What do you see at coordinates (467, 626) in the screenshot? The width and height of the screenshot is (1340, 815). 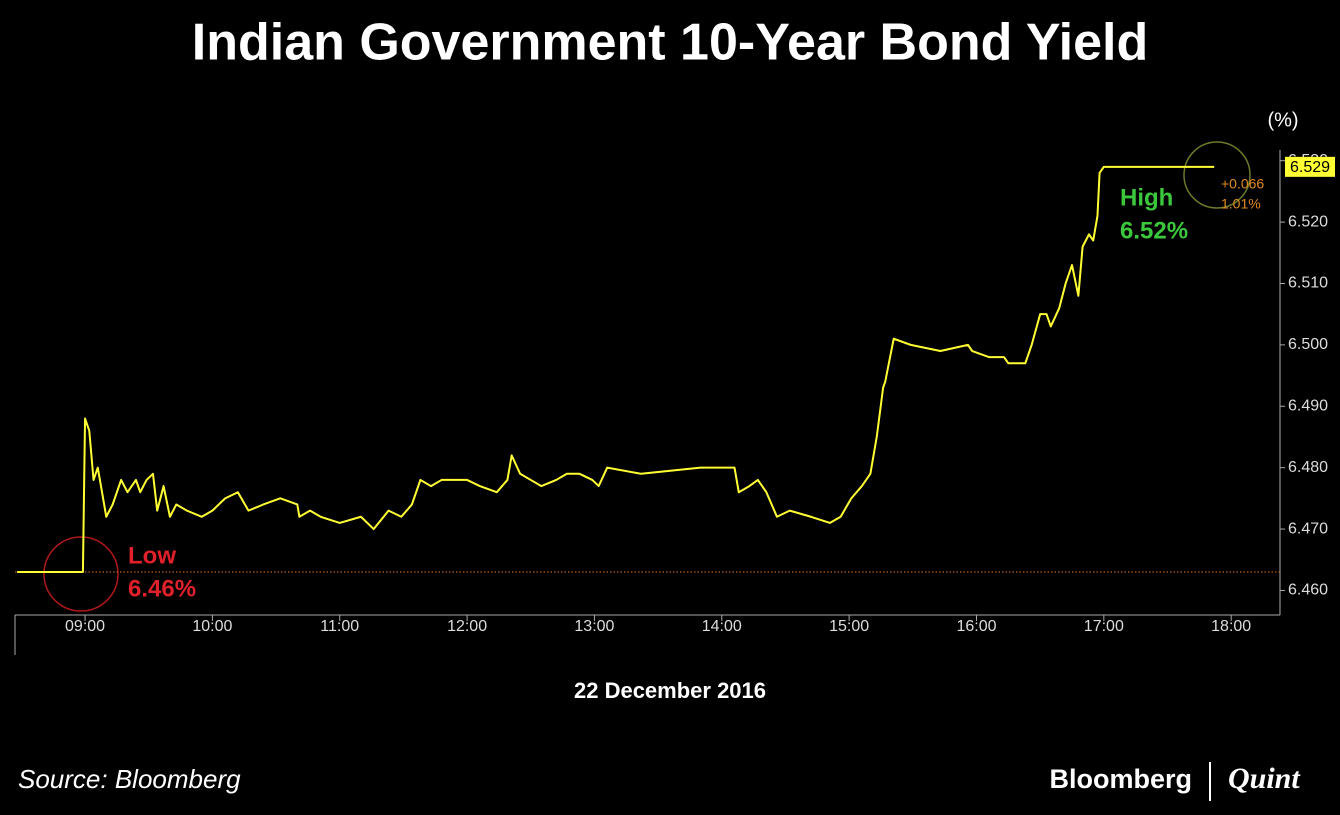 I see `x-tick-label: 12:00` at bounding box center [467, 626].